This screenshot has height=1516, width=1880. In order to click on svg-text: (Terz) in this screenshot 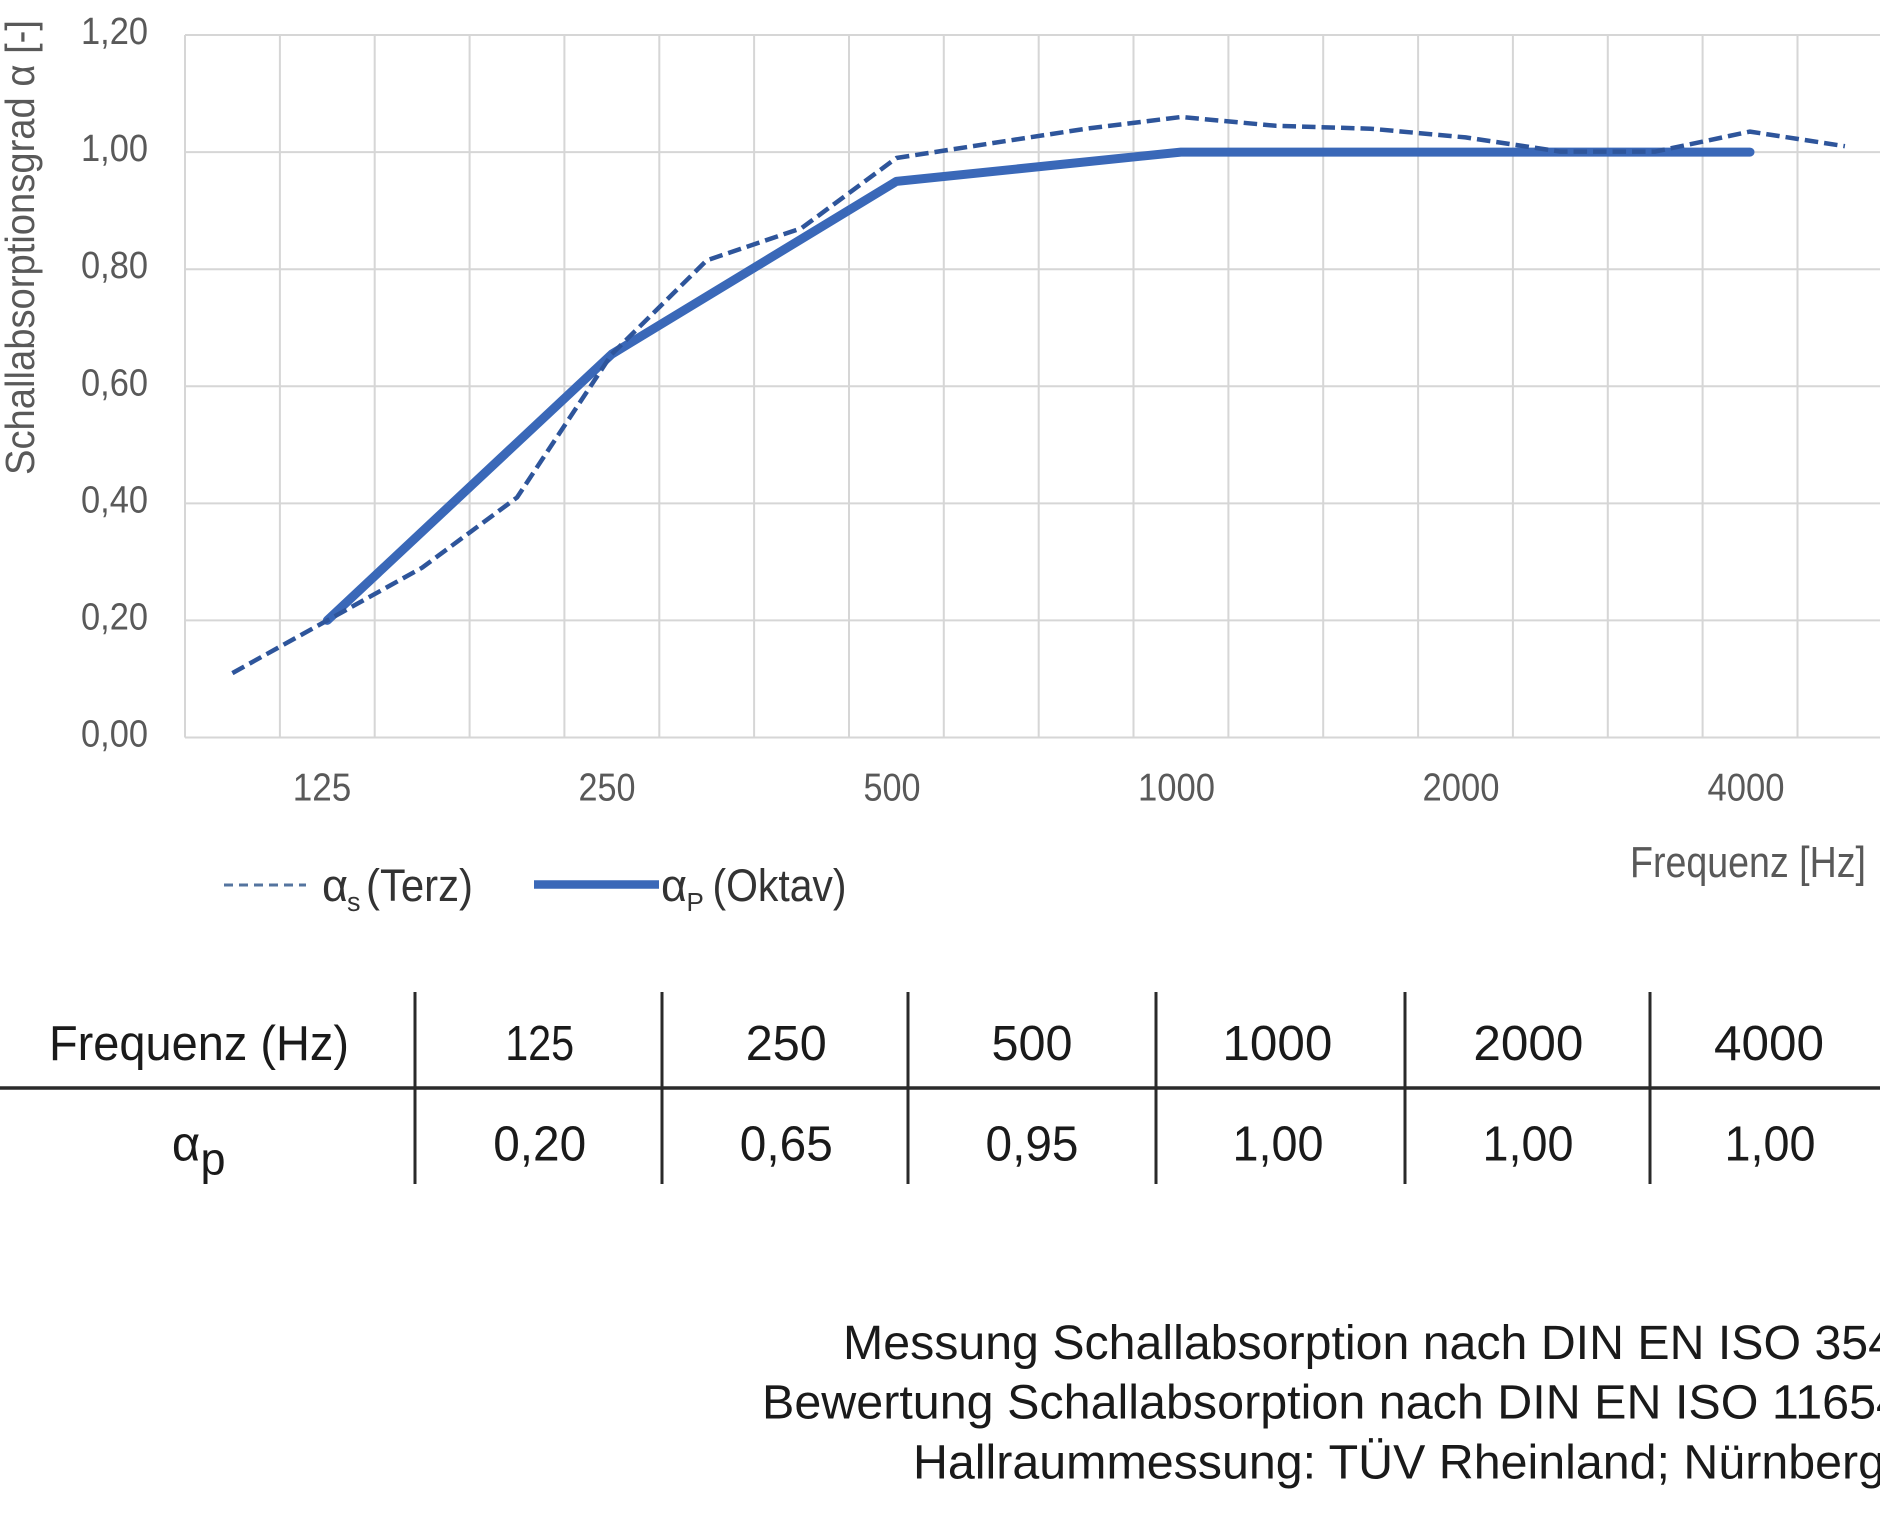, I will do `click(419, 885)`.